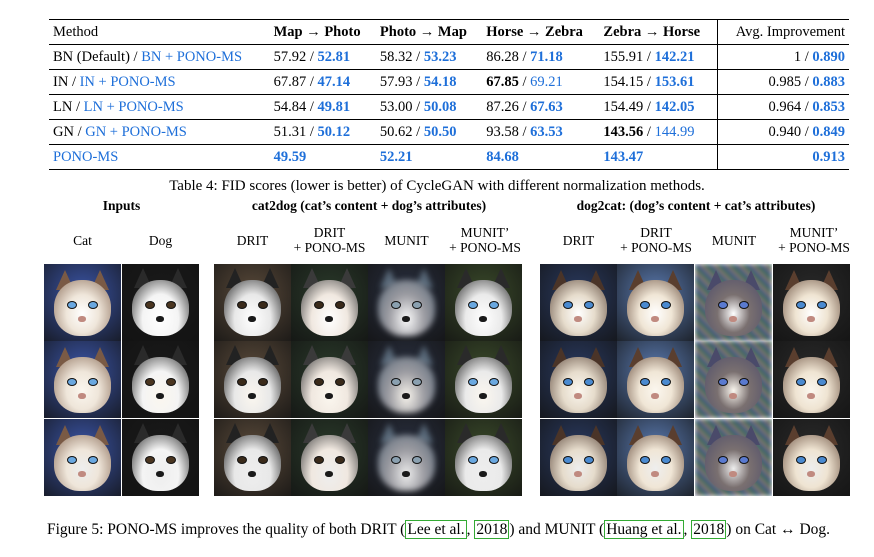 This screenshot has width=874, height=557. Describe the element at coordinates (782, 107) in the screenshot. I see `avg-cell: 0.964 / 0.853` at that location.